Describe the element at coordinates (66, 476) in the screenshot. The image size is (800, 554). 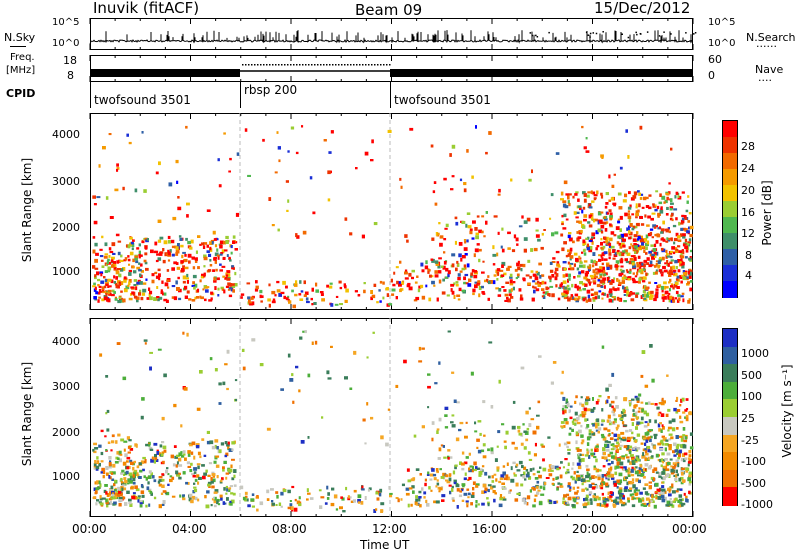
I see `velocity-ytick-1000: 1000` at that location.